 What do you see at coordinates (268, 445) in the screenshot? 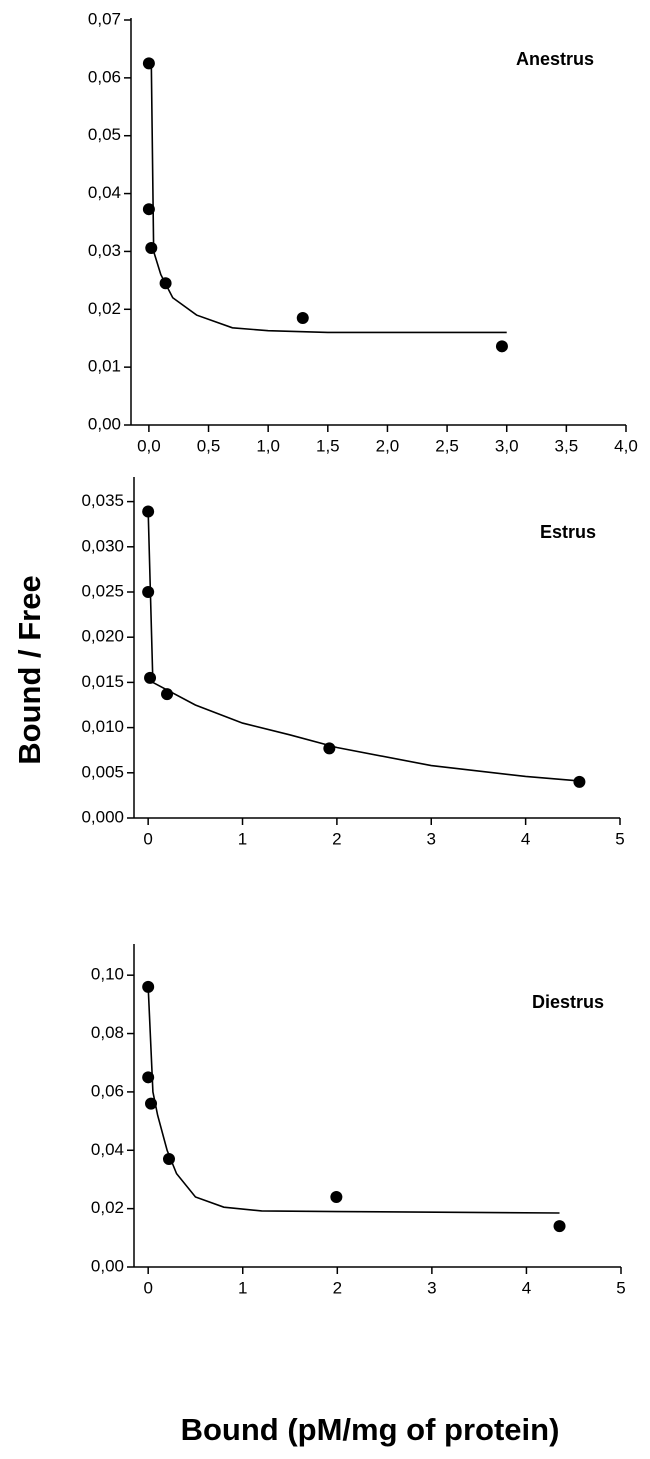
I see `x-tick-label: 1,0` at bounding box center [268, 445].